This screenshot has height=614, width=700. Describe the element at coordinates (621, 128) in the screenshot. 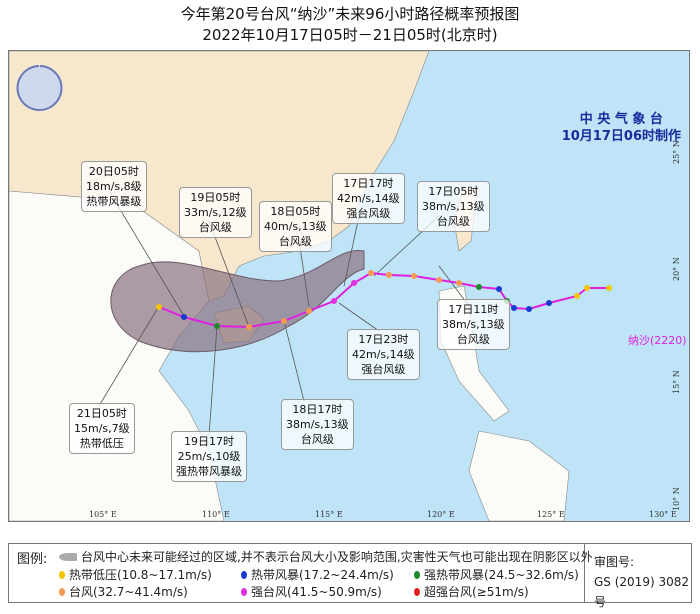

I see `agency-stamp: 中 央 气 象 台 10月17日06时制作` at that location.